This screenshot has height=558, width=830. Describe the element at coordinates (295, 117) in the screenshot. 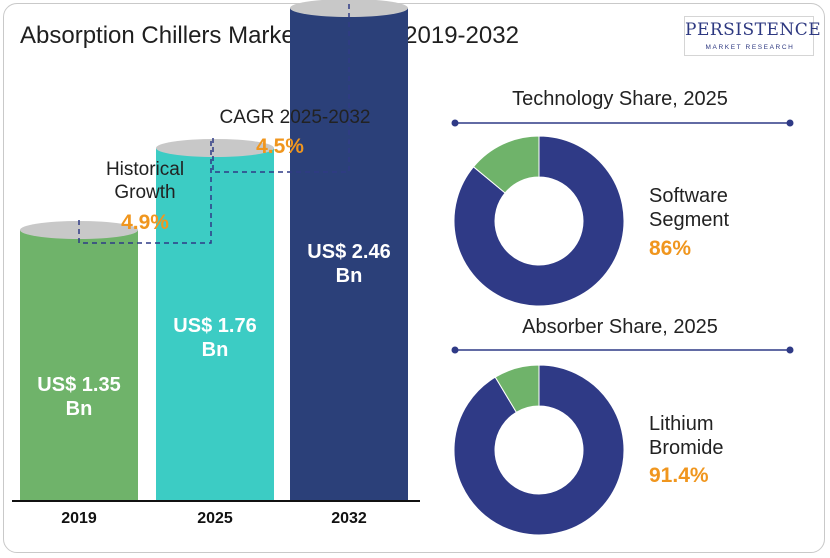

I see `cagr-label: CAGR 2025-2032` at that location.